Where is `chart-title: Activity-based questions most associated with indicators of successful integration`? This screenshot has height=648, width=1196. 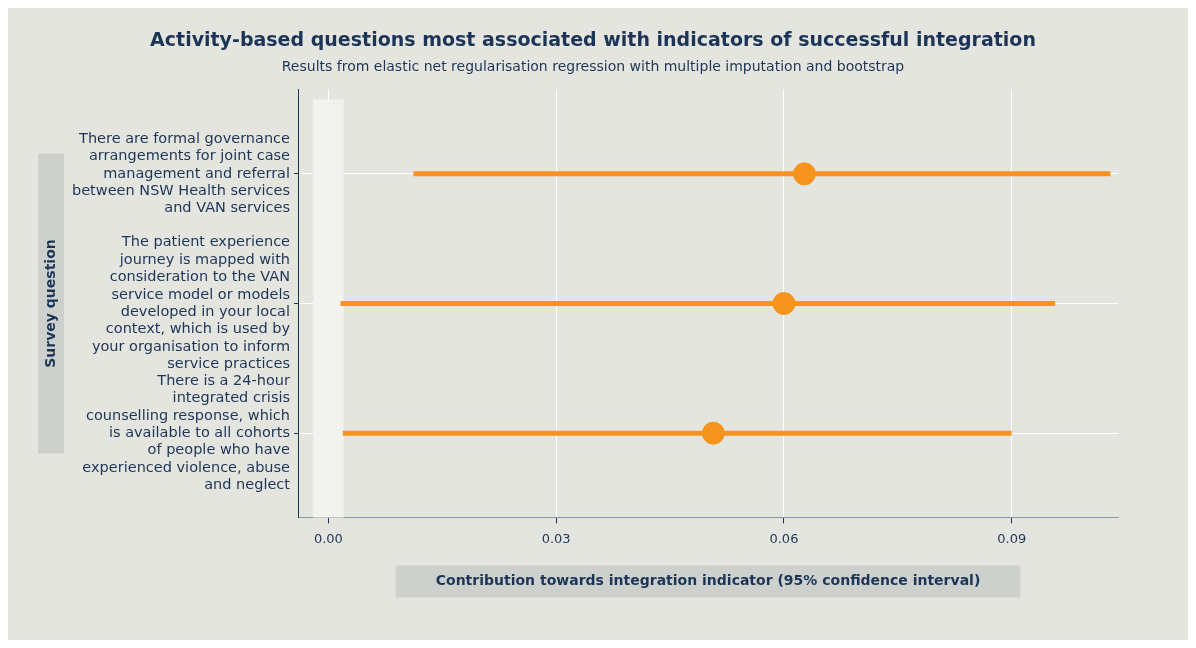
chart-title: Activity-based questions most associated with indicators of successful integration is located at coordinates (593, 39).